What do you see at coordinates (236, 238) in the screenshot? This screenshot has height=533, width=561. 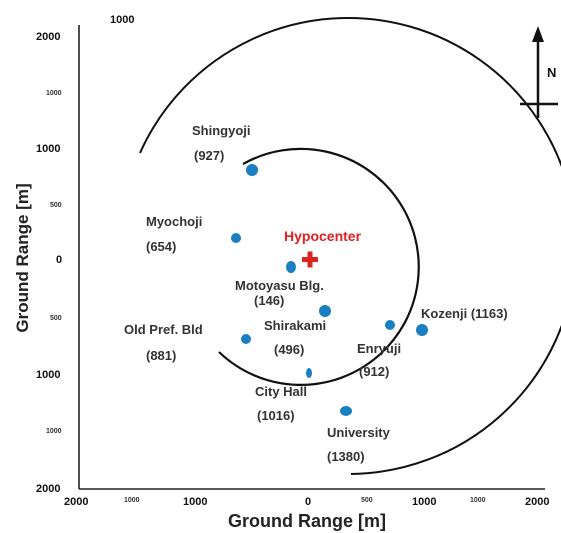 I see `site-marker-myochoji` at bounding box center [236, 238].